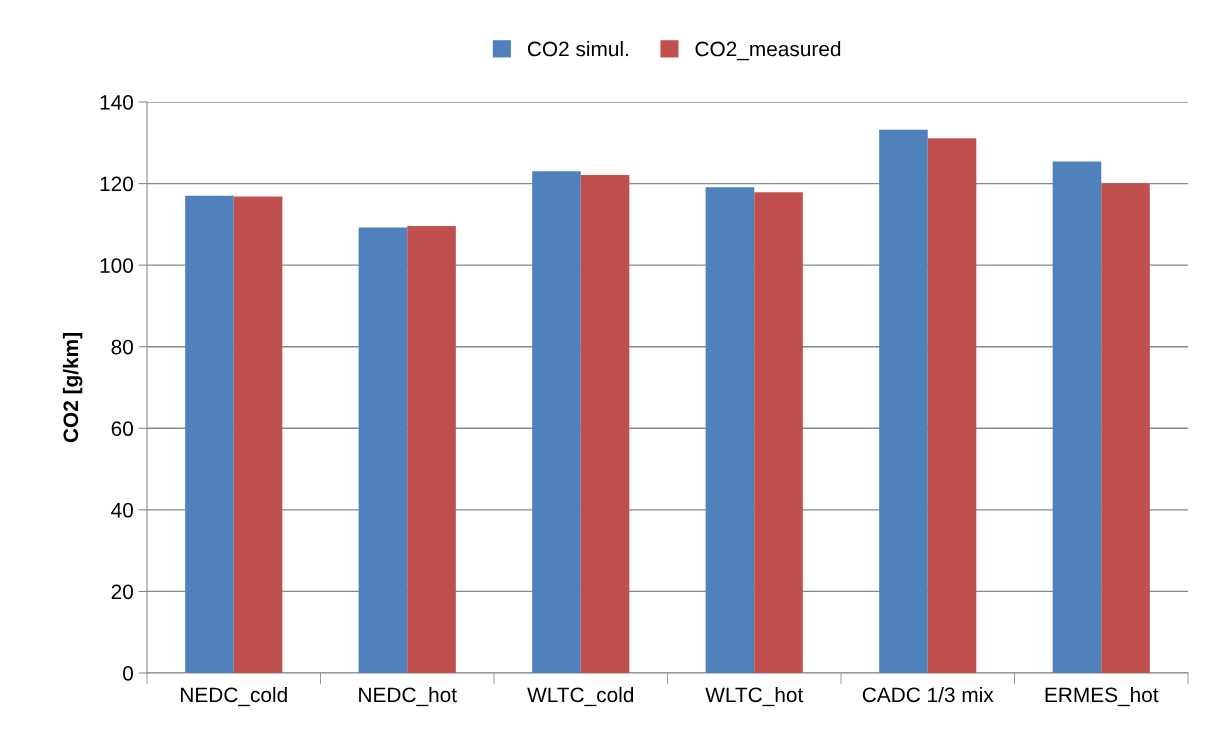 The width and height of the screenshot is (1206, 735). I want to click on x-tick-label: WLTC_cold, so click(580, 696).